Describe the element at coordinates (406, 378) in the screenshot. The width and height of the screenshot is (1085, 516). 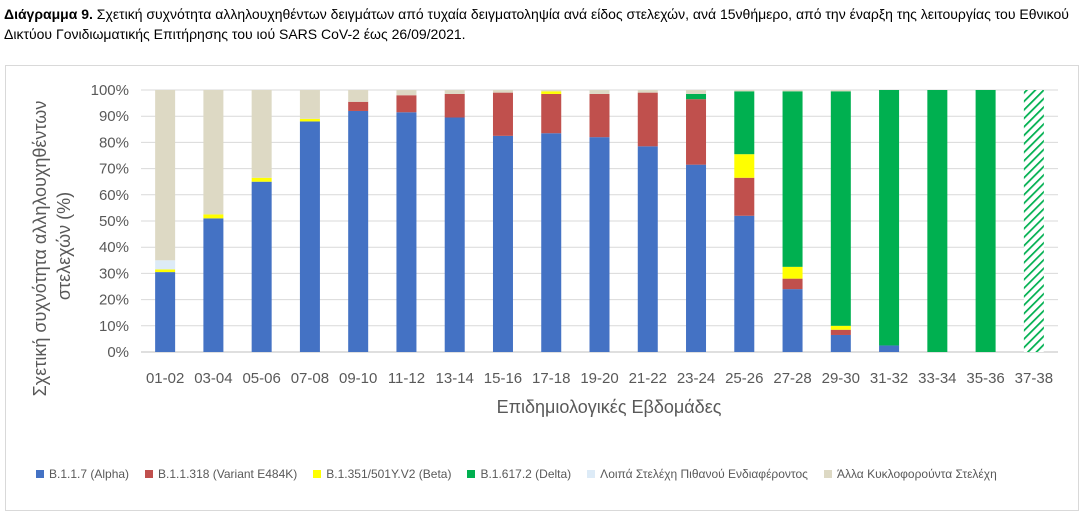
I see `x-tick-label: 11-12` at that location.